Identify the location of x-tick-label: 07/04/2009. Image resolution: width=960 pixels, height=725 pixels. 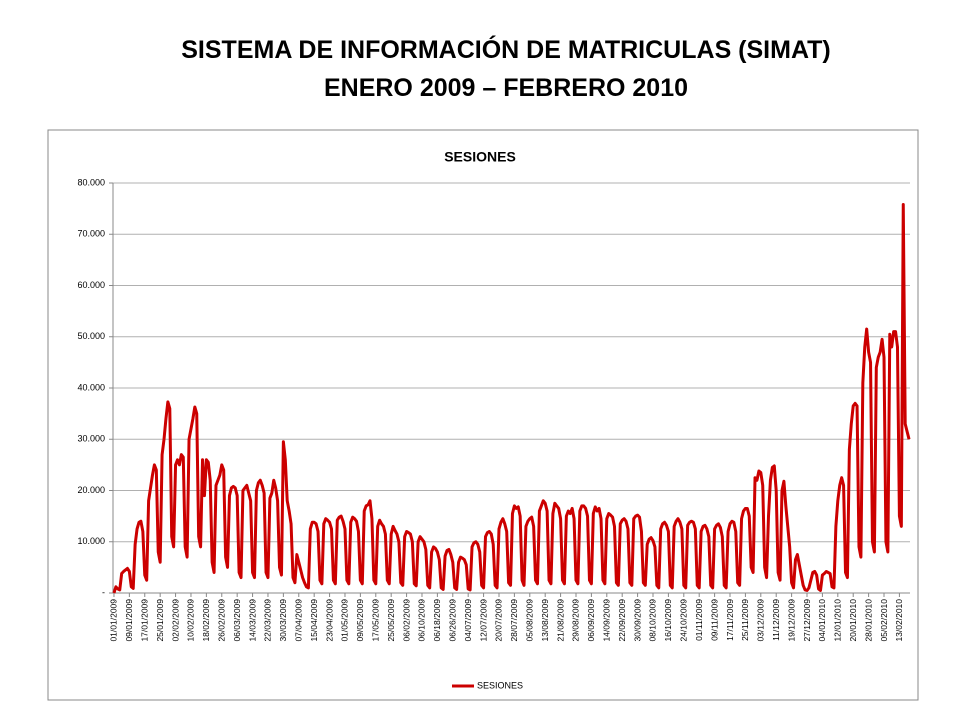
(299, 620).